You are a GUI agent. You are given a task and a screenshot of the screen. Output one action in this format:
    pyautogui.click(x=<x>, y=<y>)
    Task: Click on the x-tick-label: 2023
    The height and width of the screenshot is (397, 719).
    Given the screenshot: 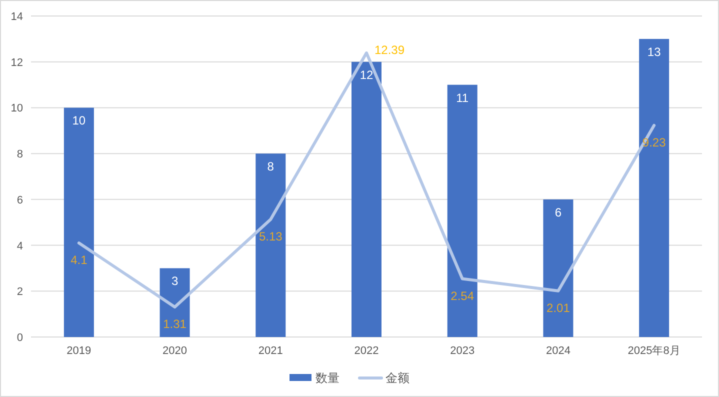 What is the action you would take?
    pyautogui.click(x=462, y=351)
    